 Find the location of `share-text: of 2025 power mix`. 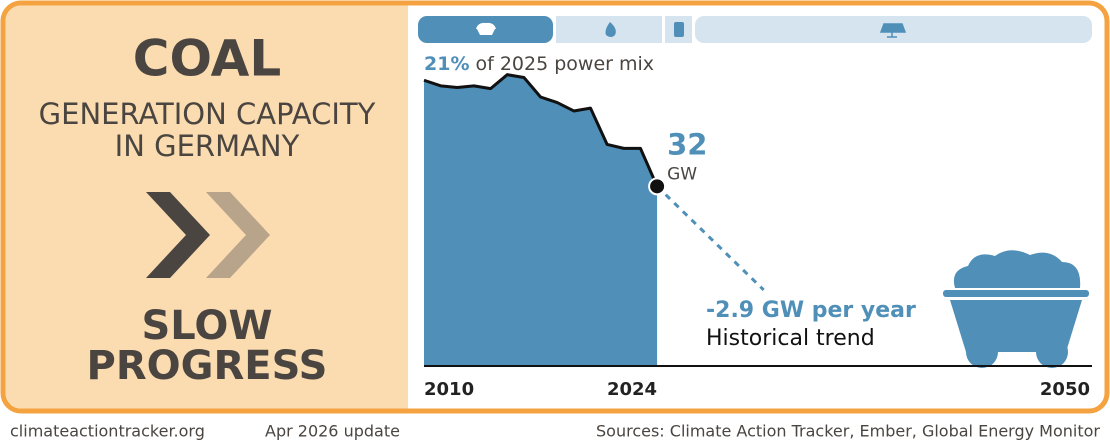

share-text: of 2025 power mix is located at coordinates (564, 64).